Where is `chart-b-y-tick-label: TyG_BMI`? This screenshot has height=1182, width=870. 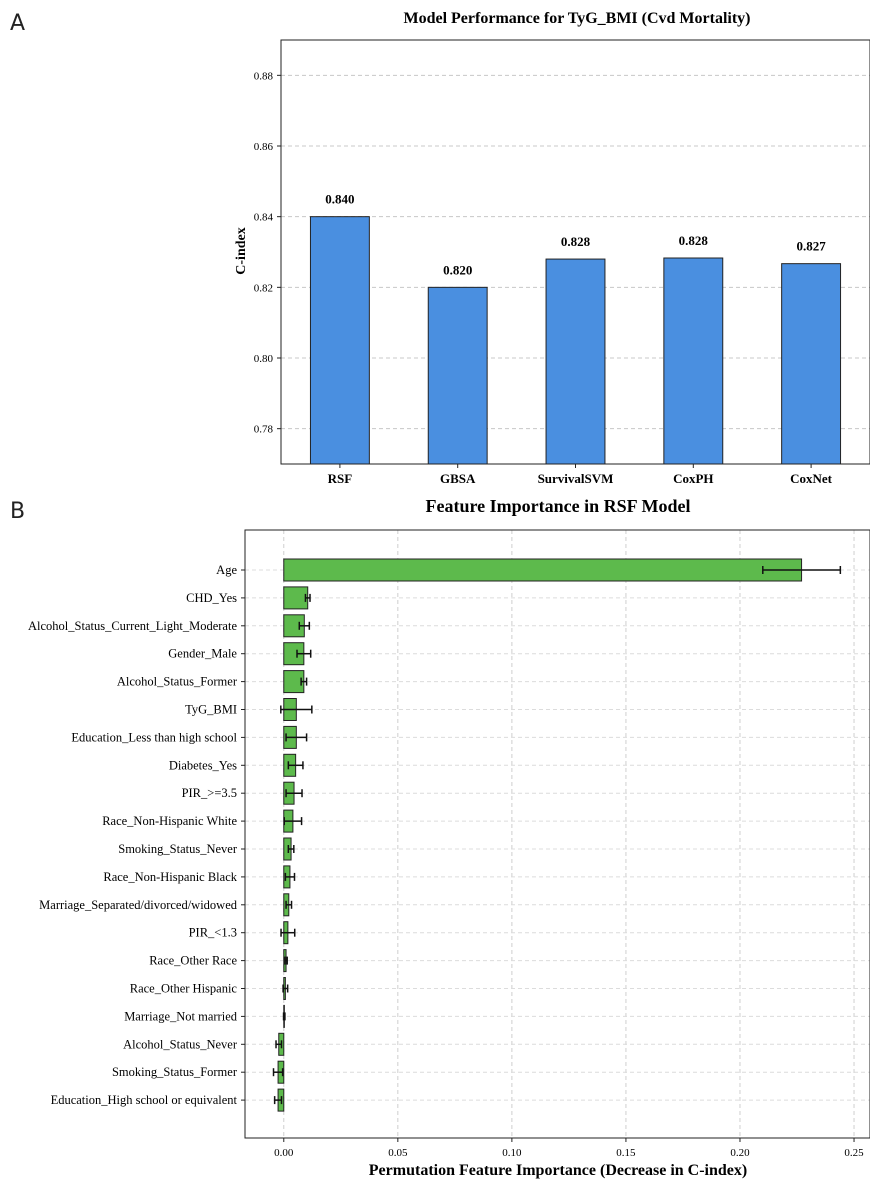
chart-b-y-tick-label: TyG_BMI is located at coordinates (211, 710).